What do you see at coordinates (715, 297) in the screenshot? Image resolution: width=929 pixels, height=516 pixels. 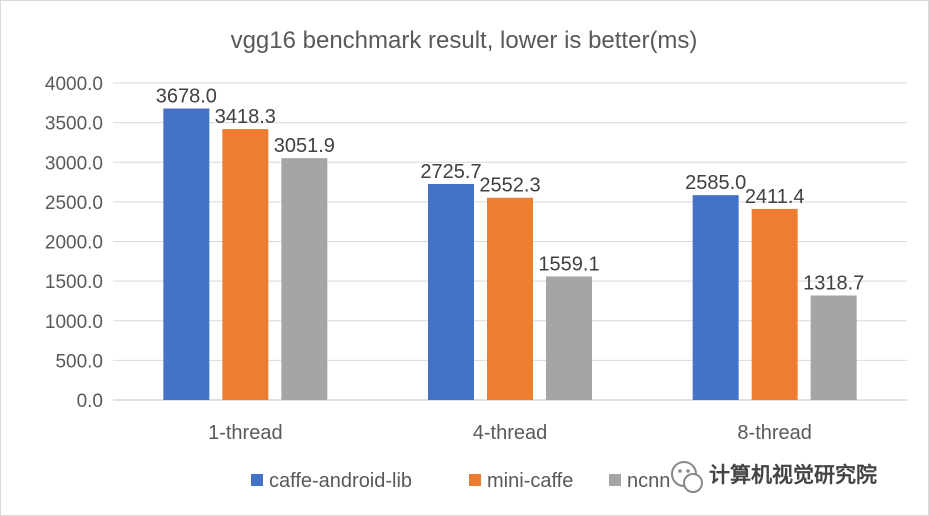 I see `bar-caffe-android-lib-8-thread` at bounding box center [715, 297].